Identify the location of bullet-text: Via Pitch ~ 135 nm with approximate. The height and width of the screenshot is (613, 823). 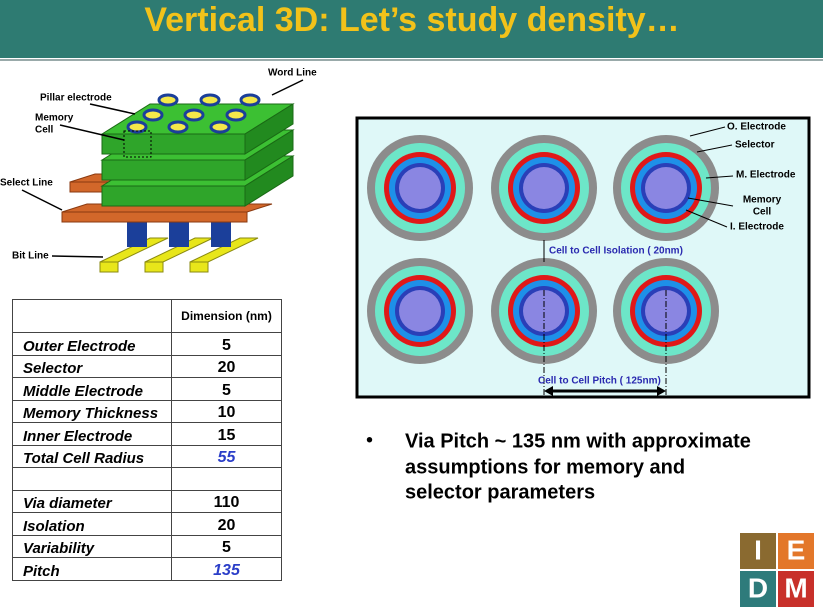
(578, 441).